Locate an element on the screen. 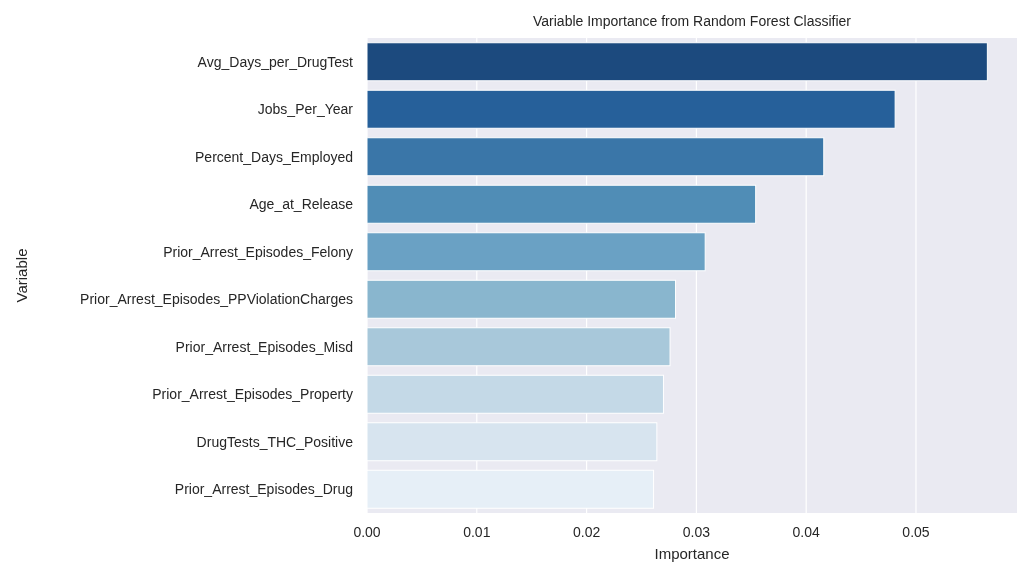 The image size is (1017, 571). y-tick-label: Percent_Days_Employed is located at coordinates (274, 156).